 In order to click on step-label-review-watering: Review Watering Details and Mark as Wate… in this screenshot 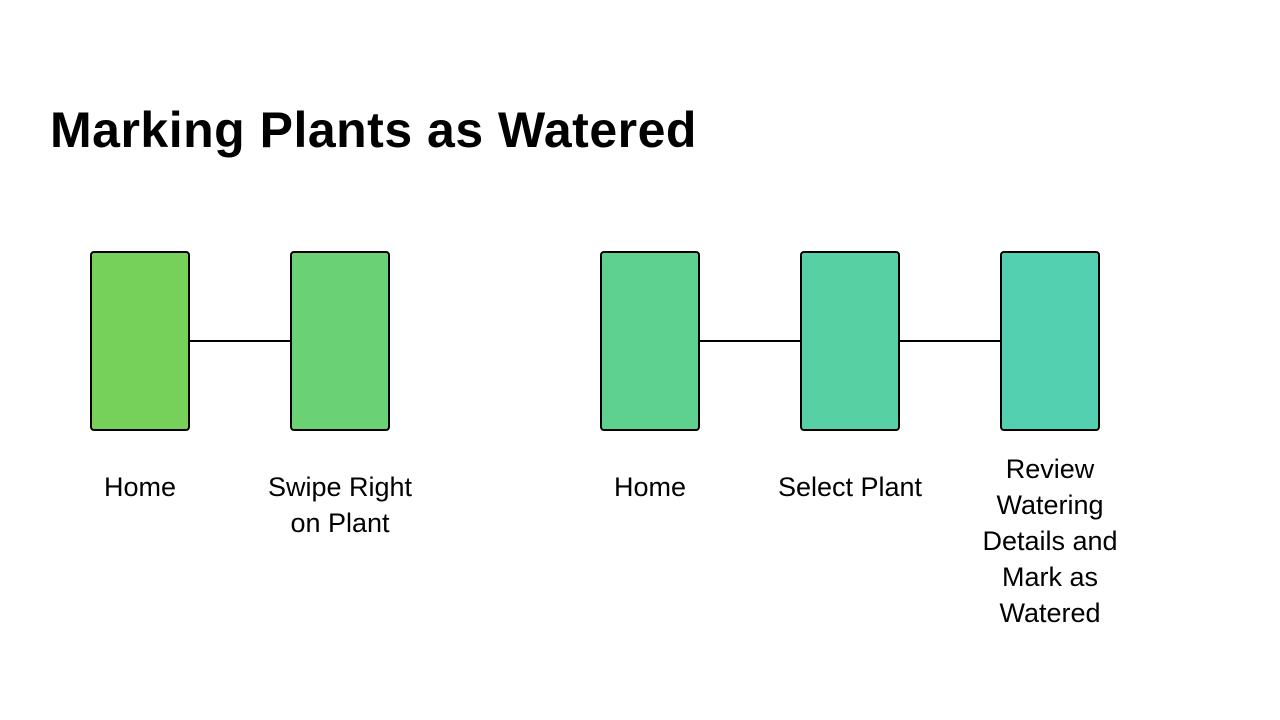, I will do `click(1050, 541)`.